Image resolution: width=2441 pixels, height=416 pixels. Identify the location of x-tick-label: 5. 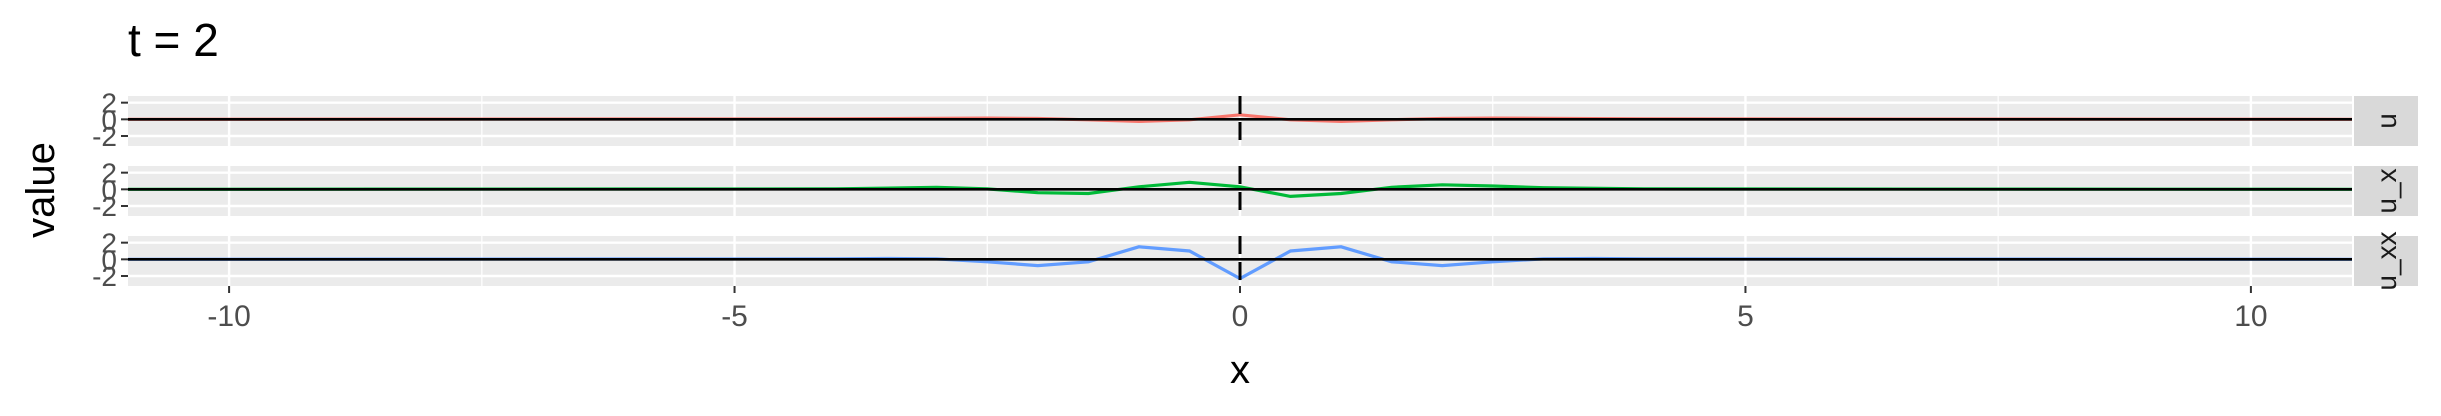
(1745, 316).